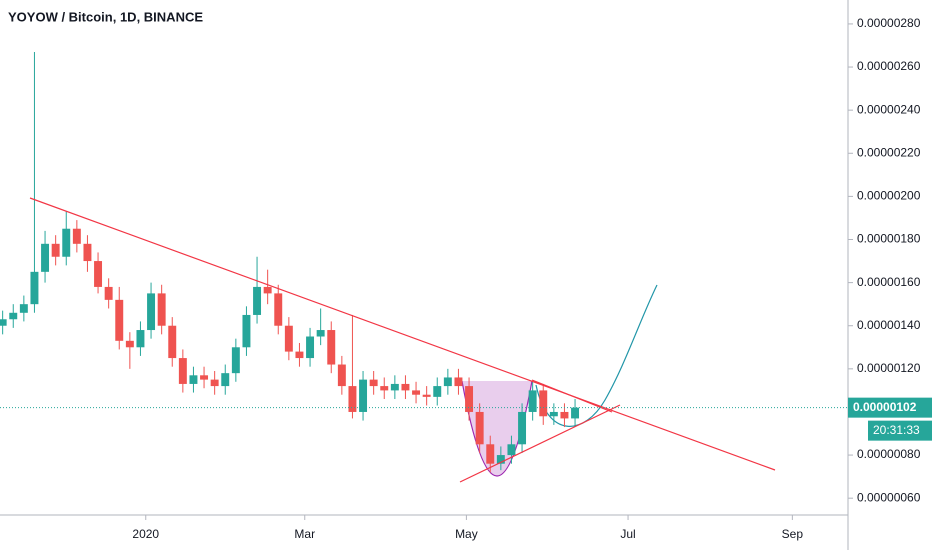 The height and width of the screenshot is (550, 932). I want to click on x-tick-label: May, so click(466, 534).